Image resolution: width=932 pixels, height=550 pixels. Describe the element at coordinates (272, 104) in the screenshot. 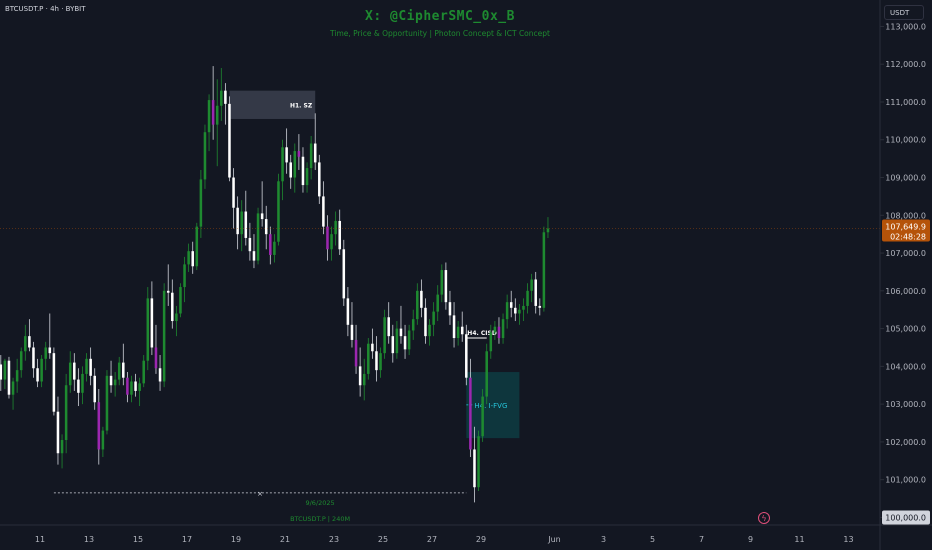

I see `h1-sz-zone` at that location.